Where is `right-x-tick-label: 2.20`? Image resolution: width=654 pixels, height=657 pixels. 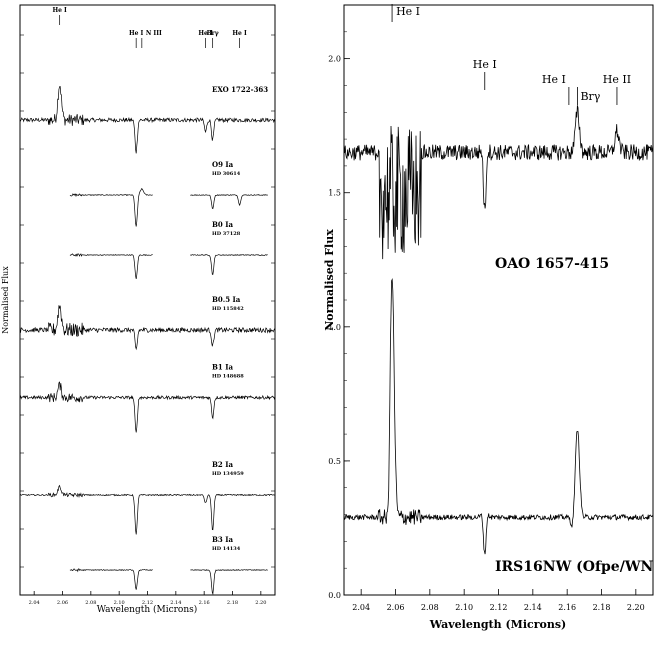
right-x-tick-label: 2.20 is located at coordinates (636, 607).